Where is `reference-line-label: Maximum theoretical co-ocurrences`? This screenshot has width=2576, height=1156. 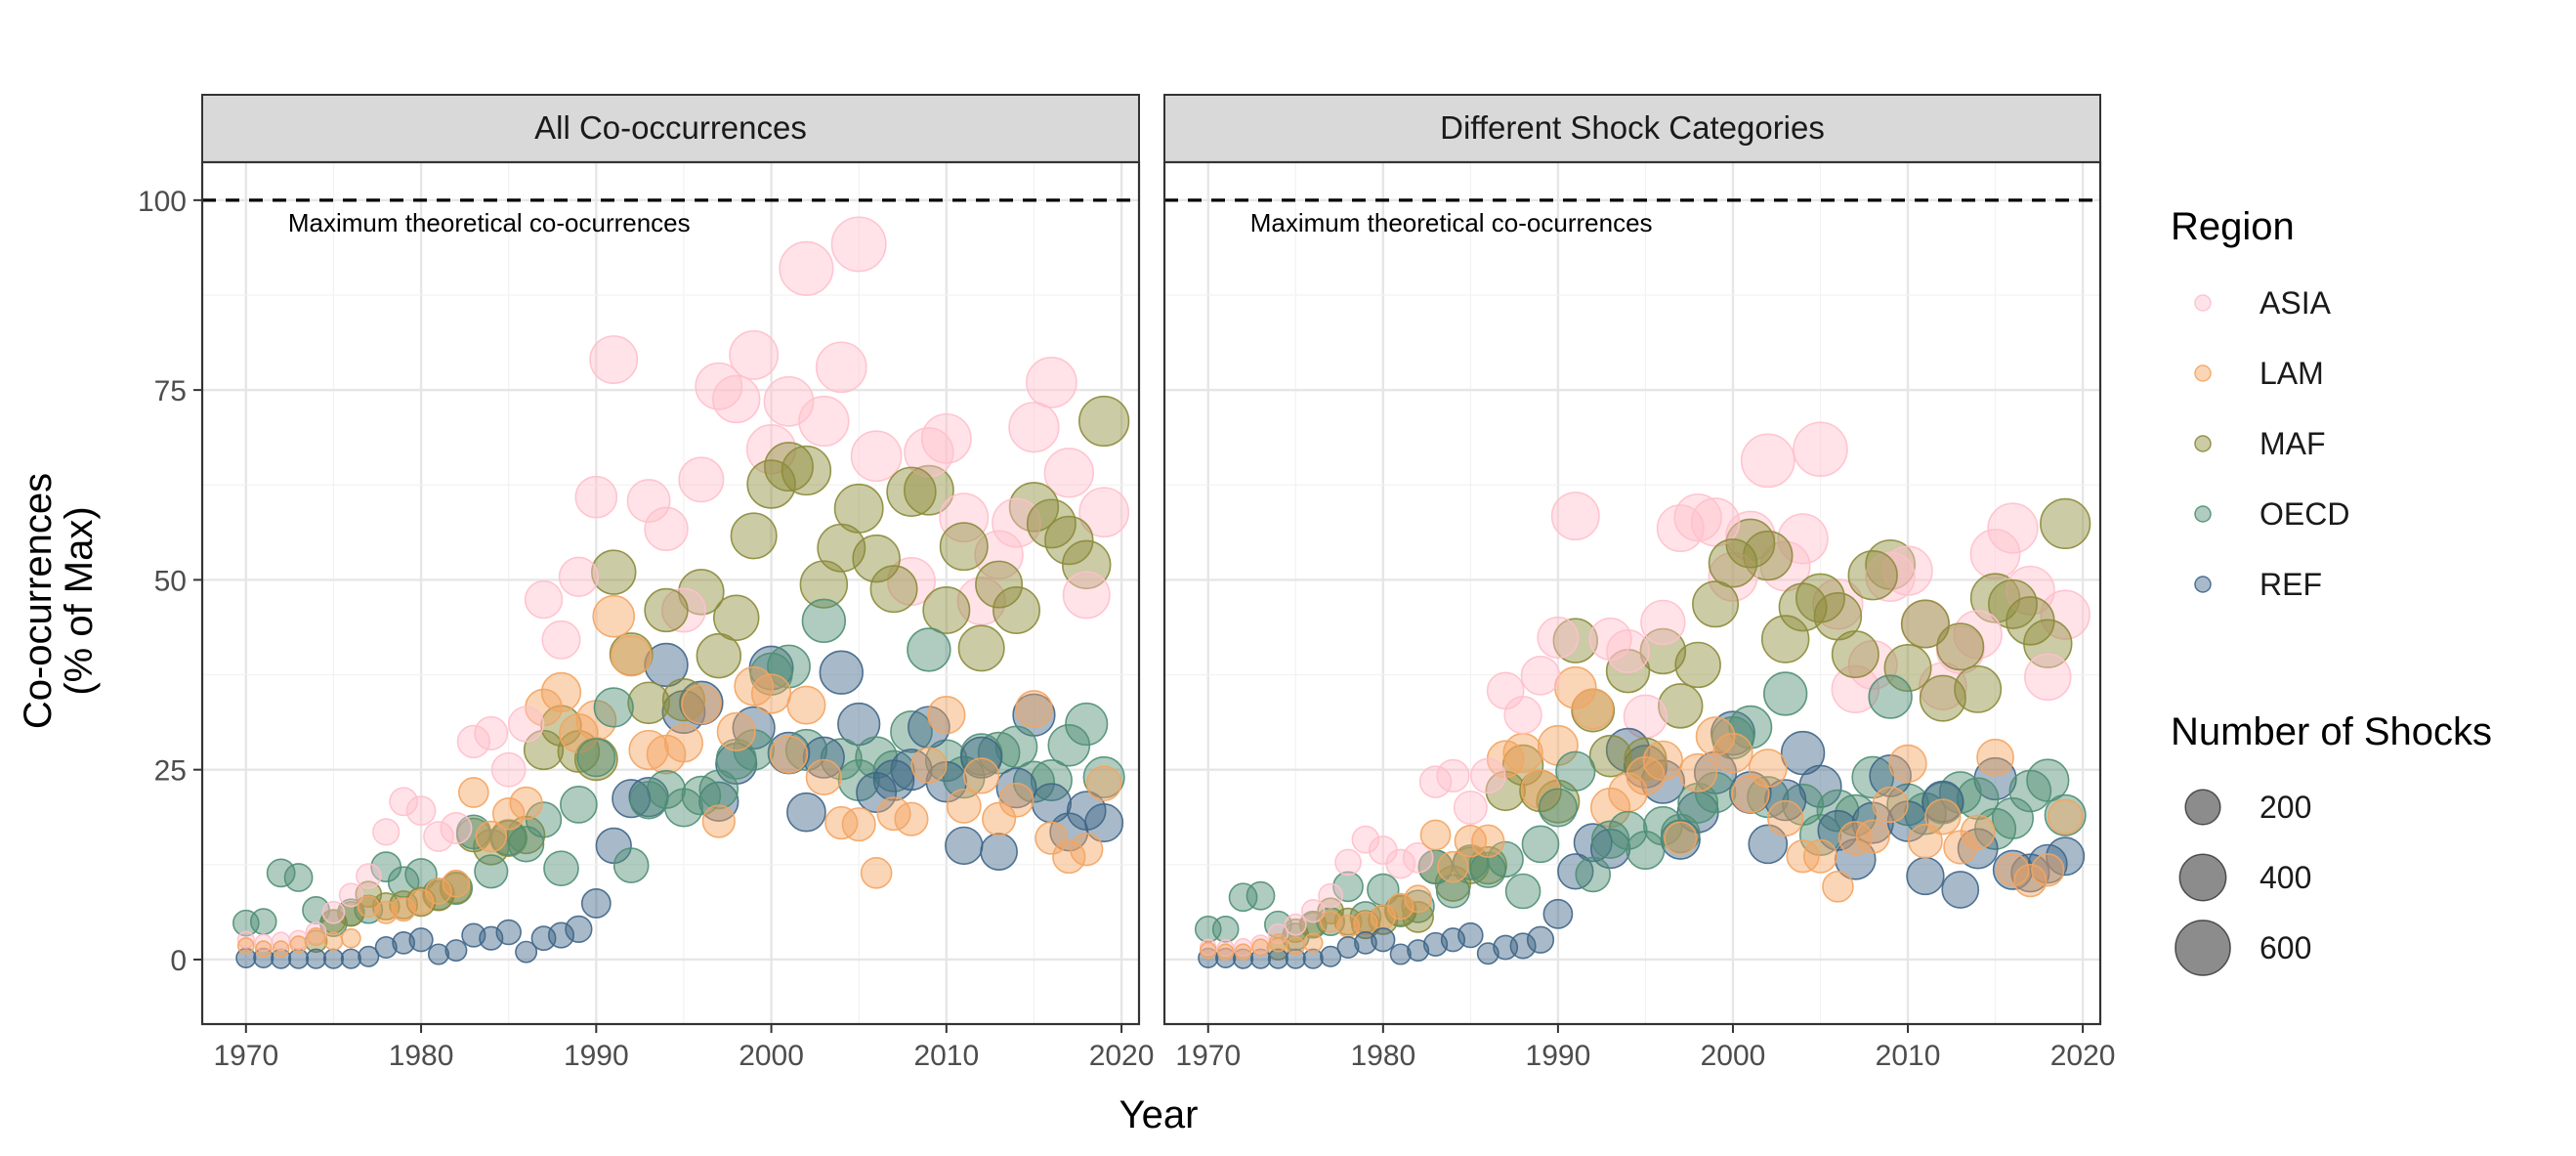
reference-line-label: Maximum theoretical co-ocurrences is located at coordinates (1451, 222).